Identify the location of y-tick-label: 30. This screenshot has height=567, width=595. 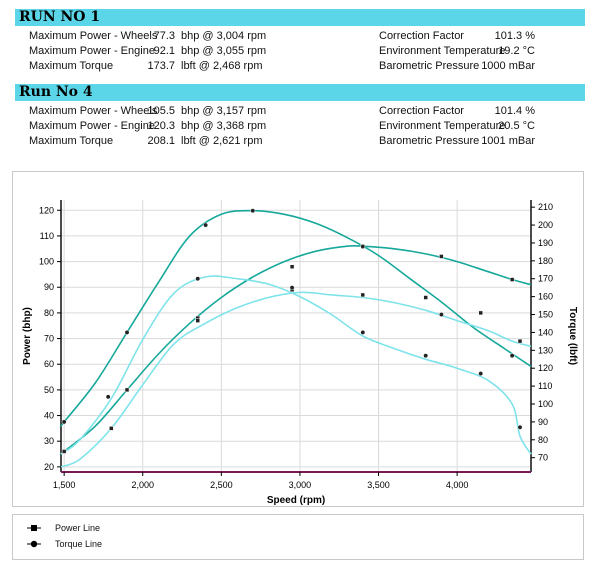
(49, 441).